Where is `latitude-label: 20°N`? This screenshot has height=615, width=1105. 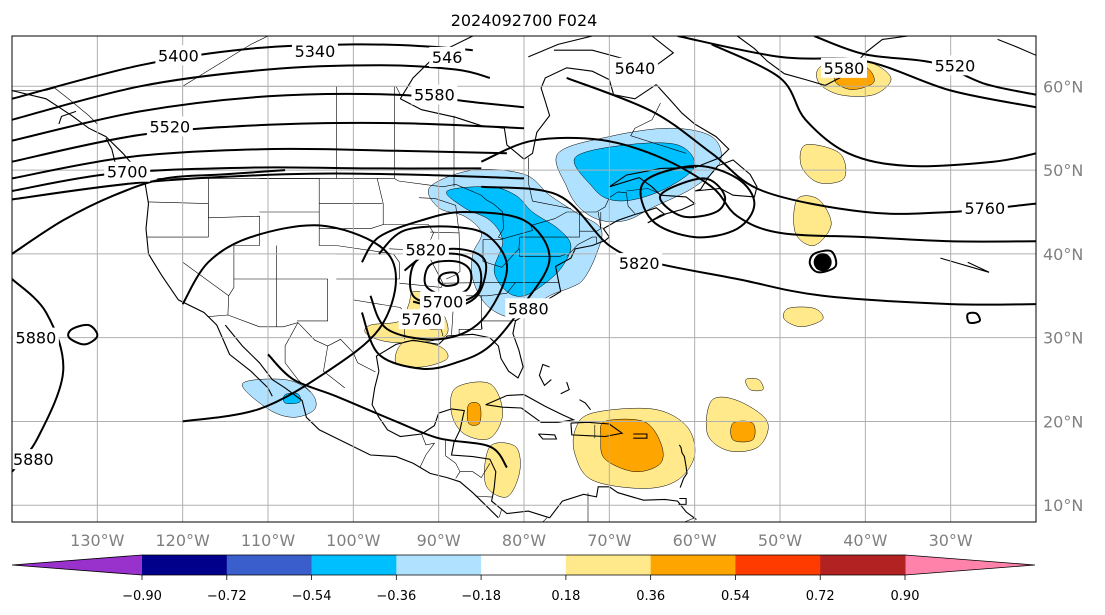 latitude-label: 20°N is located at coordinates (1063, 421).